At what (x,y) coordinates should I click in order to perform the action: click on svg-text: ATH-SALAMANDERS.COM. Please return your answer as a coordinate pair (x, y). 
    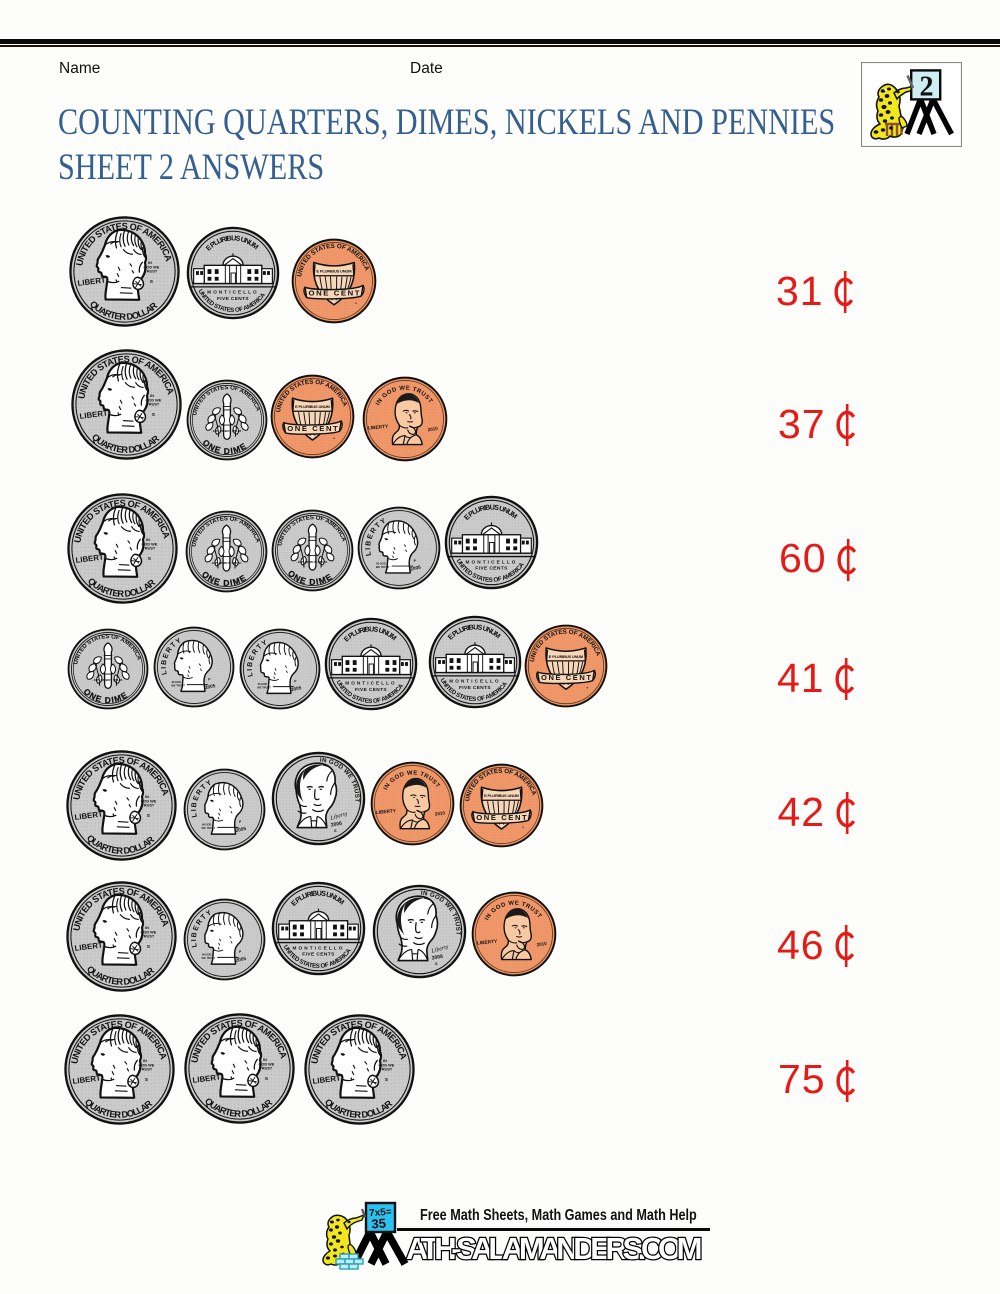
    Looking at the image, I should click on (554, 1248).